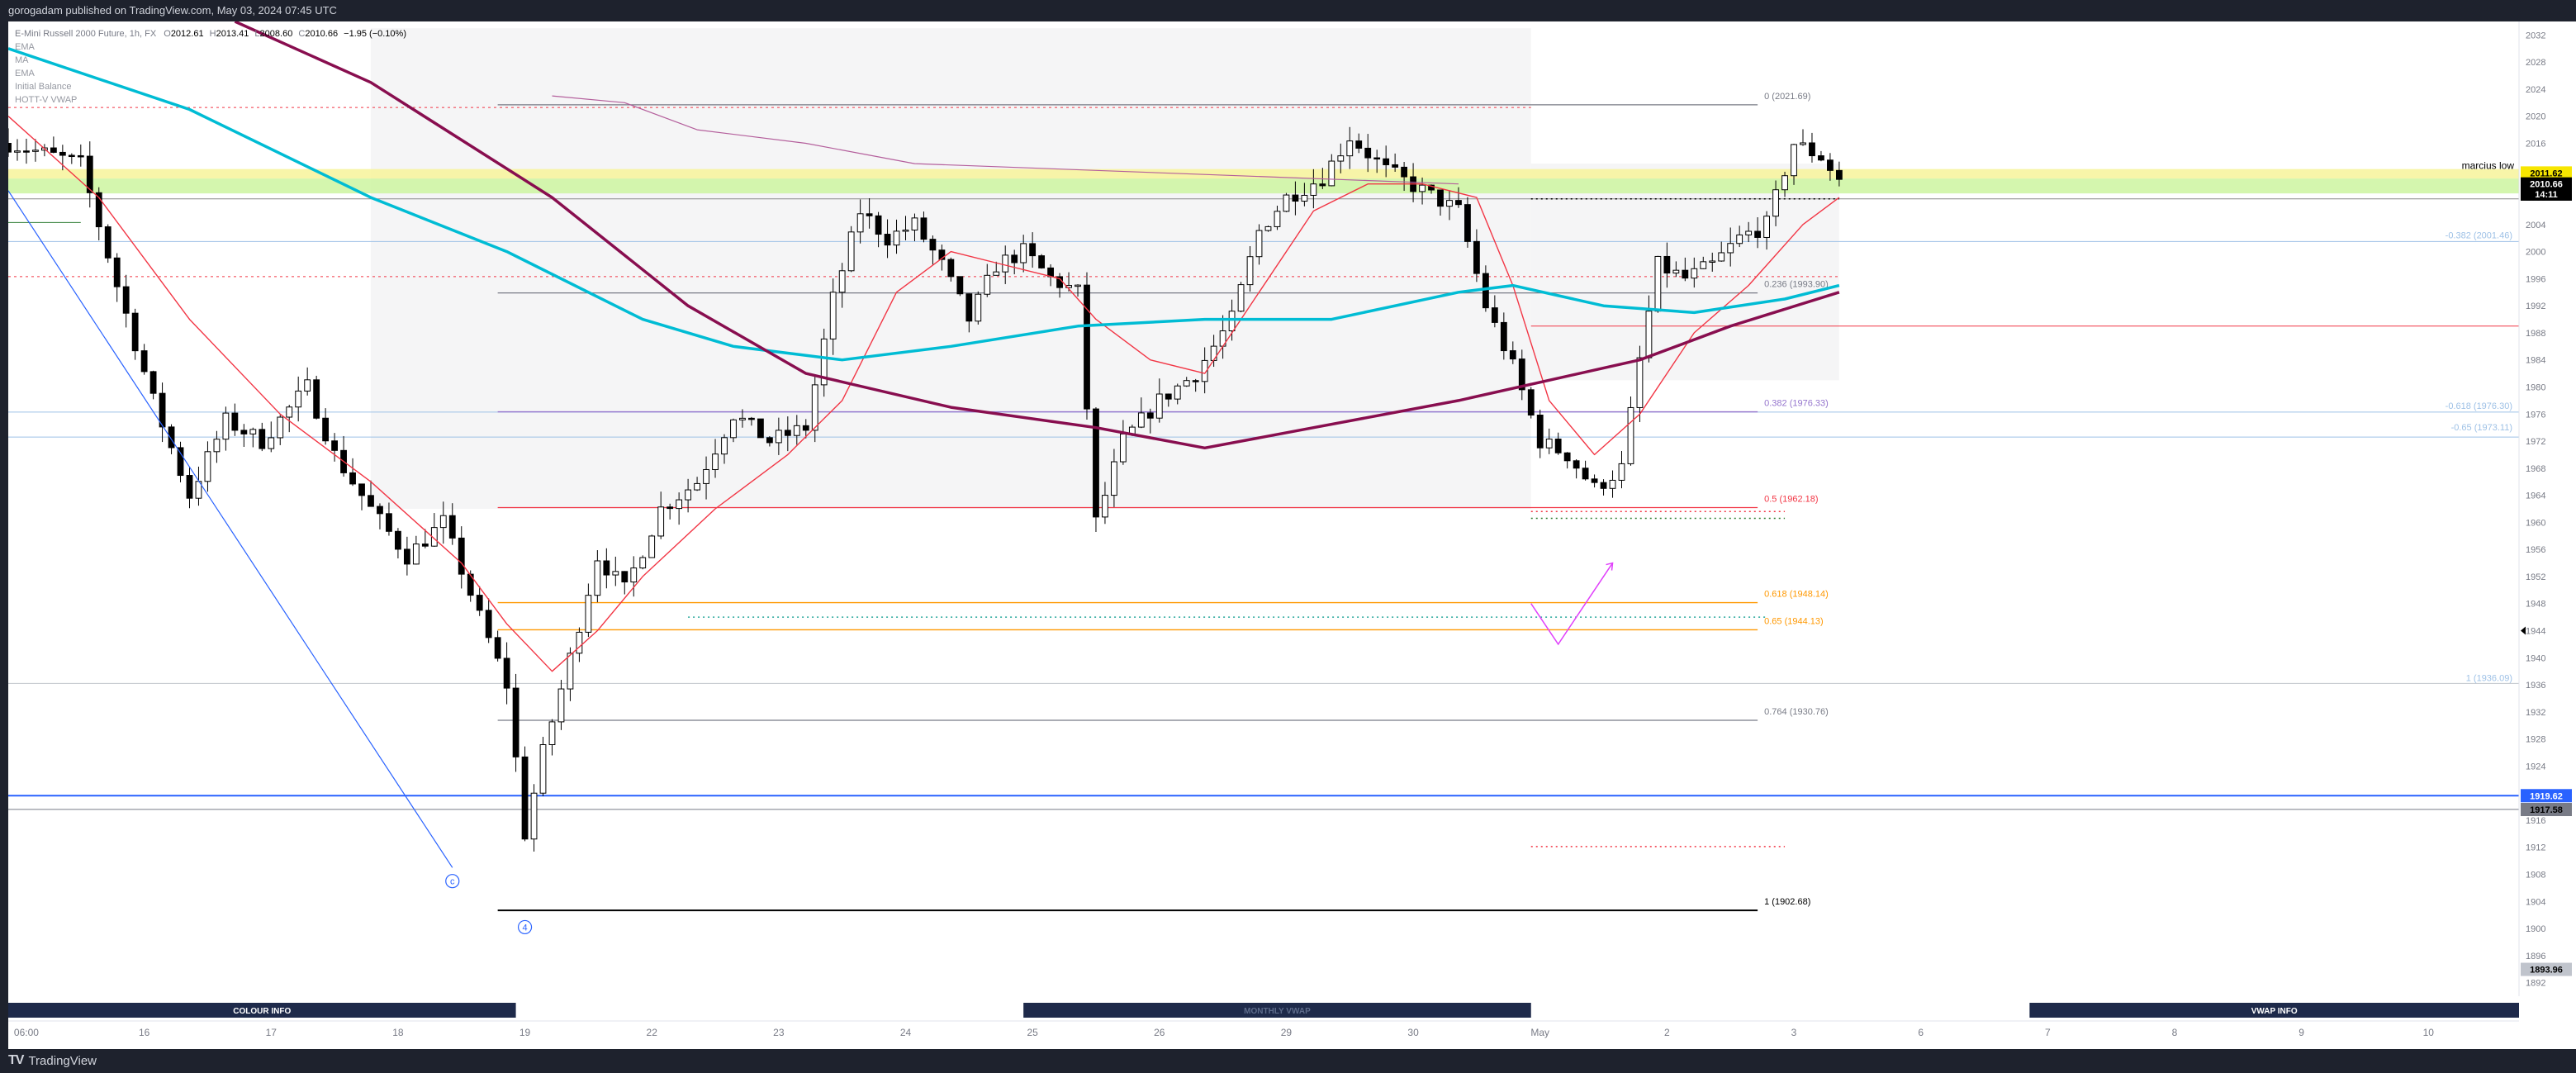 This screenshot has height=1073, width=2576. What do you see at coordinates (2535, 117) in the screenshot?
I see `price-tick-label: 2020` at bounding box center [2535, 117].